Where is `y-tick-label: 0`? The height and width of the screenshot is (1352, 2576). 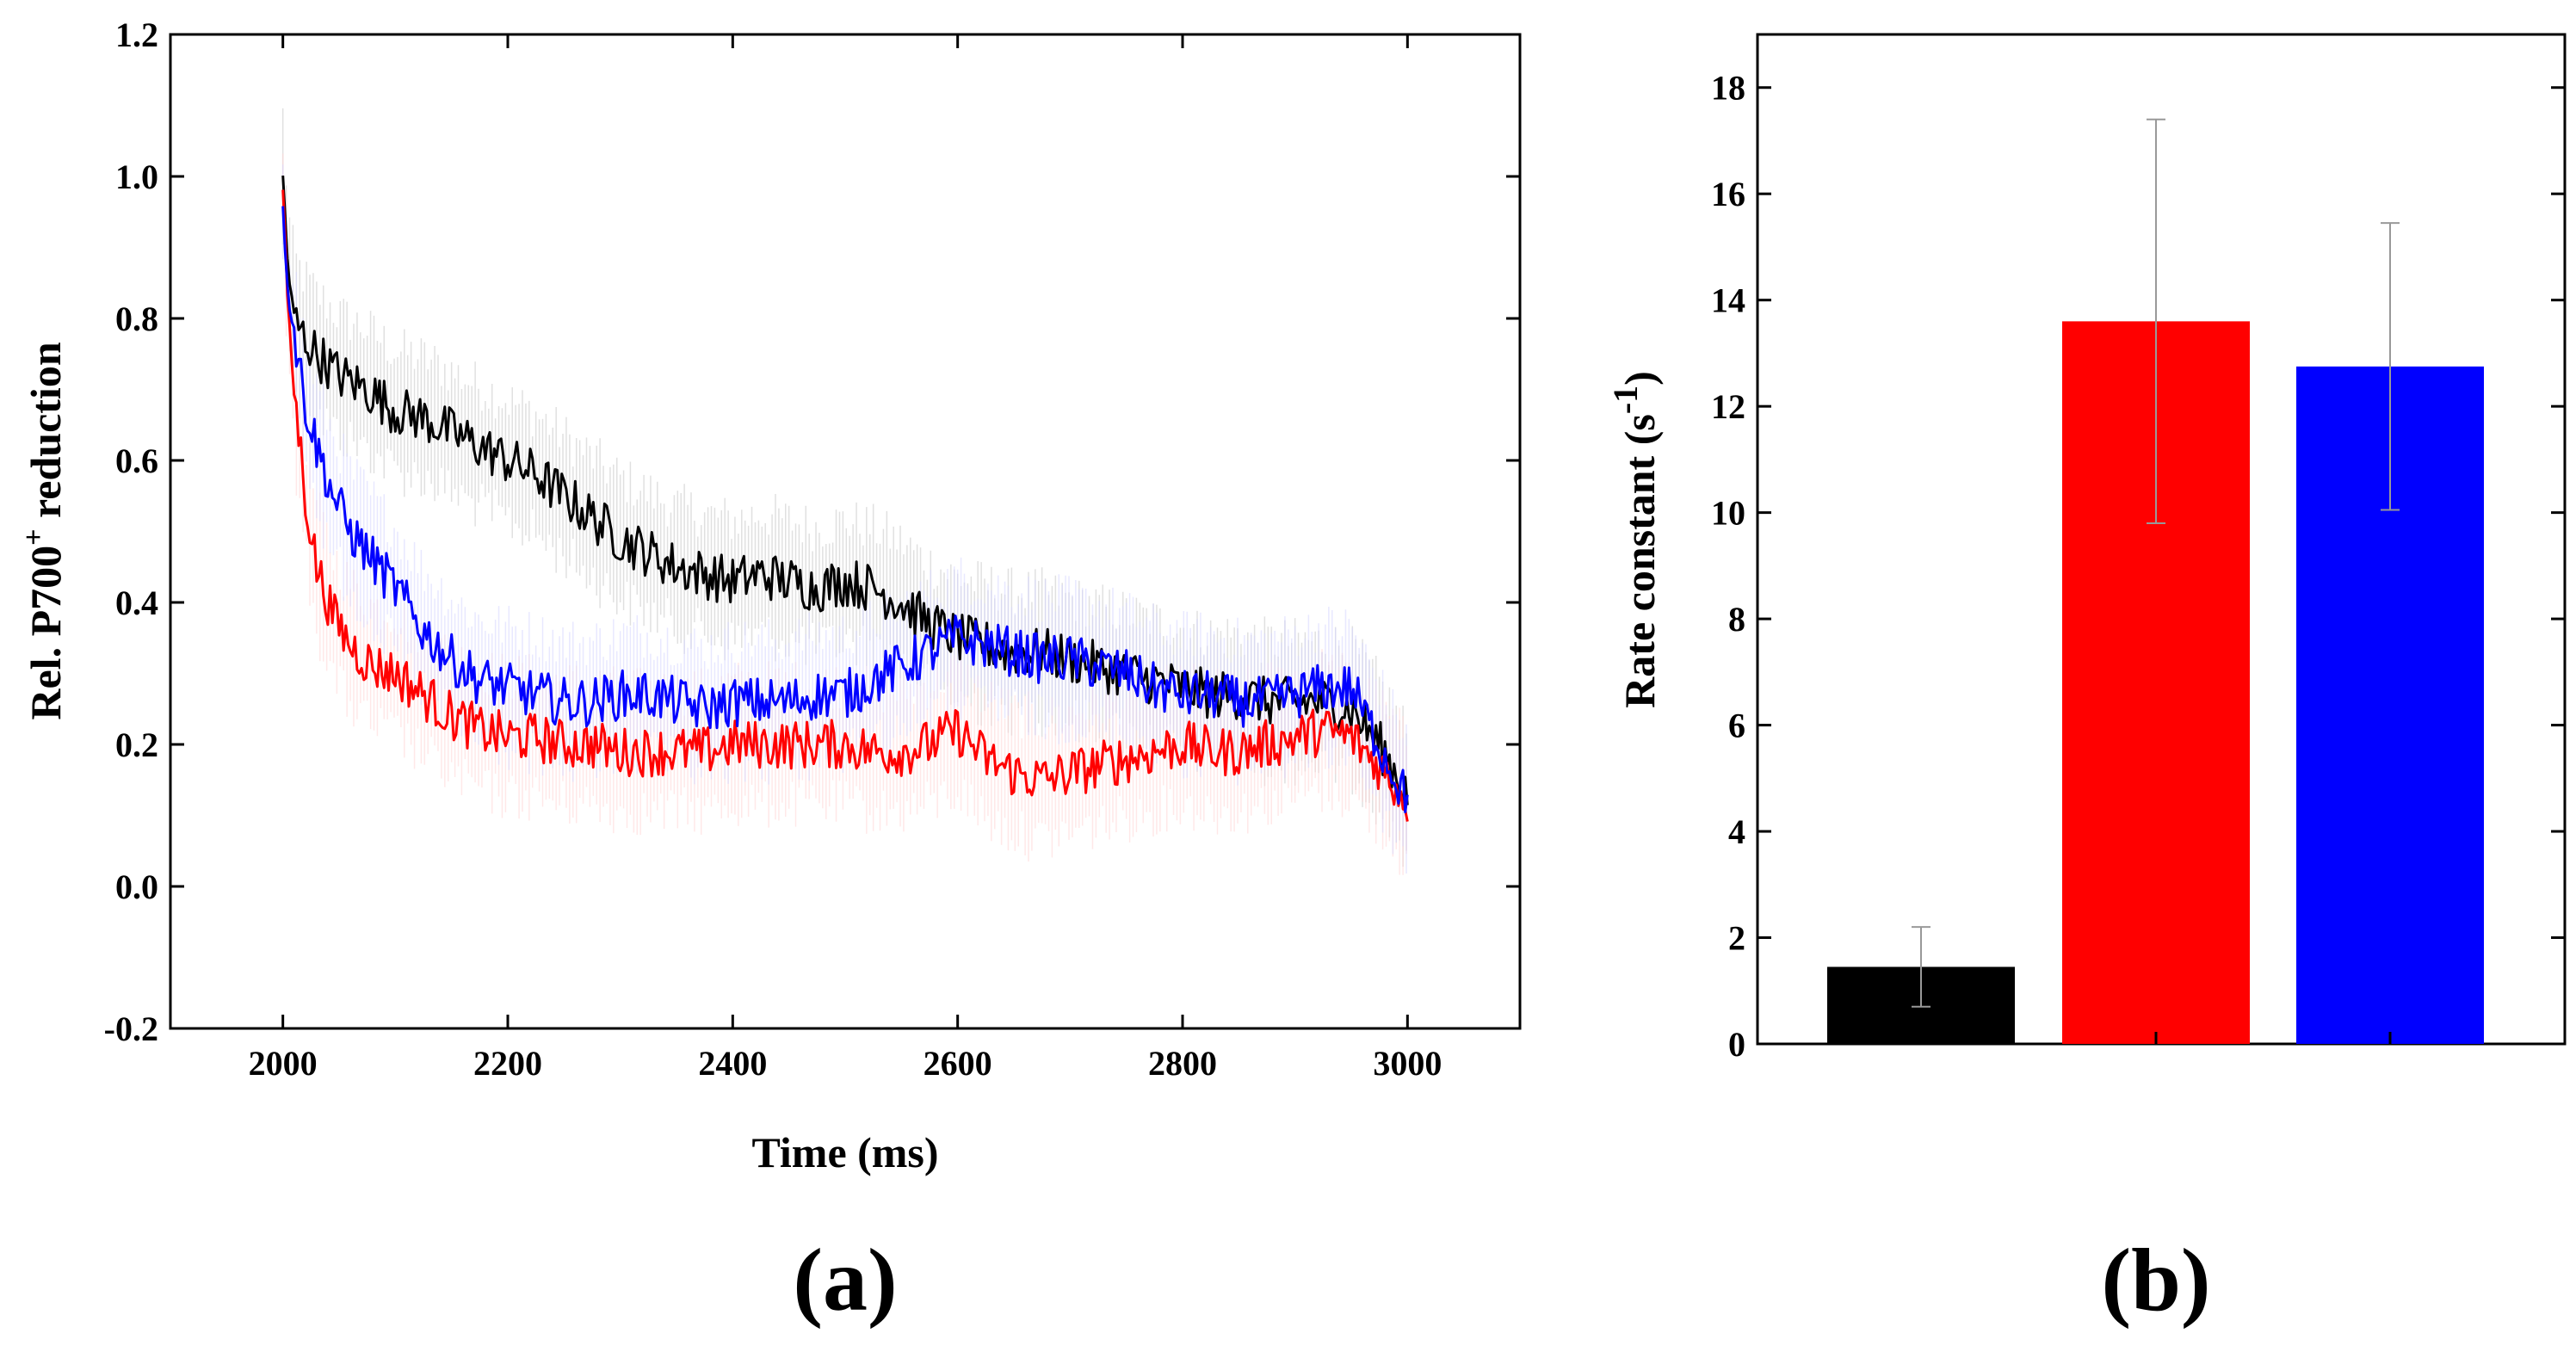
y-tick-label: 0 is located at coordinates (1736, 1044).